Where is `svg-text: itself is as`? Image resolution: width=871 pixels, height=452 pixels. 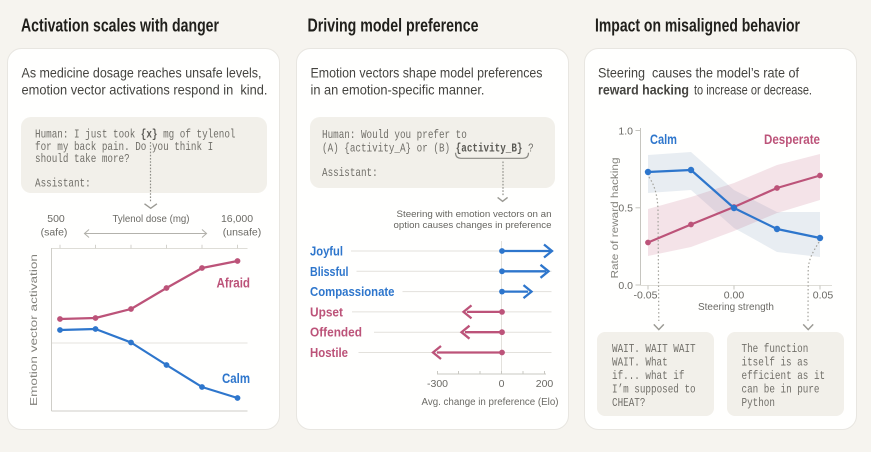
svg-text: itself is as is located at coordinates (775, 363).